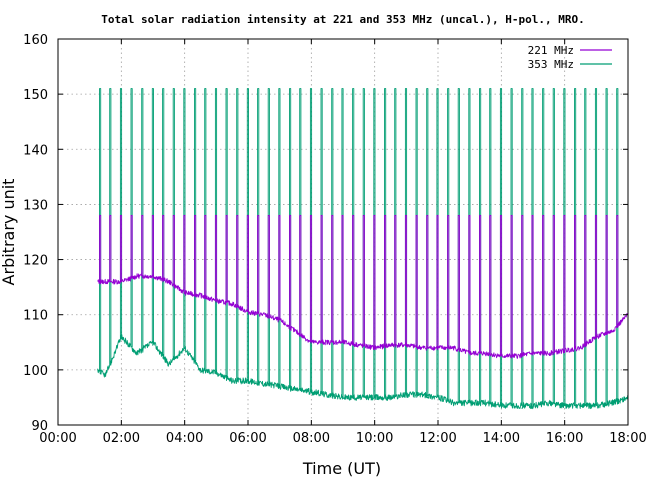 Image resolution: width=650 pixels, height=480 pixels. What do you see at coordinates (311, 438) in the screenshot?
I see `x-tick-label: 08:00` at bounding box center [311, 438].